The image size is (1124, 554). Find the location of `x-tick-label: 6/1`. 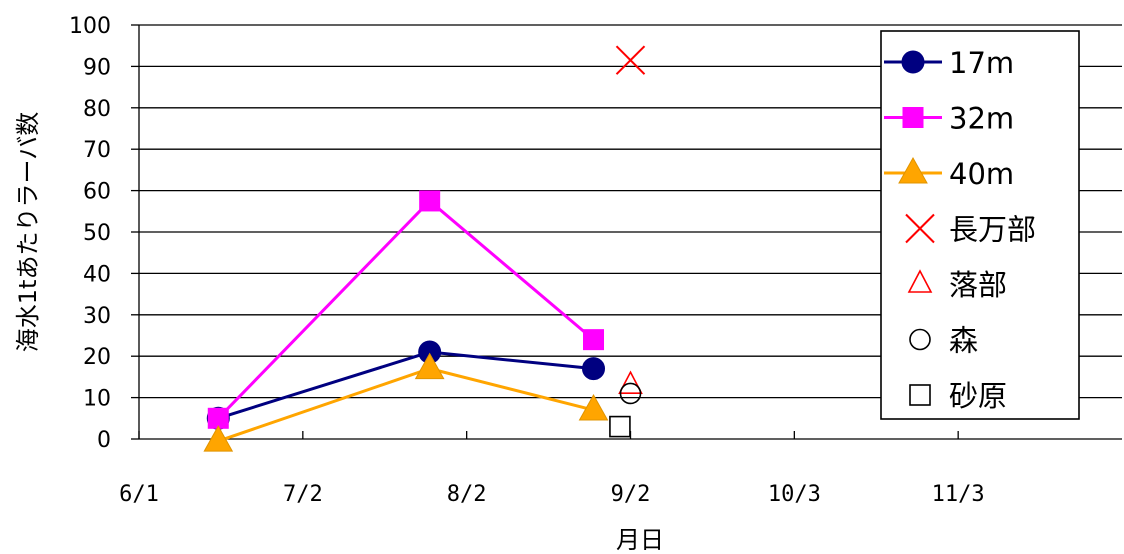

x-tick-label: 6/1 is located at coordinates (139, 494).